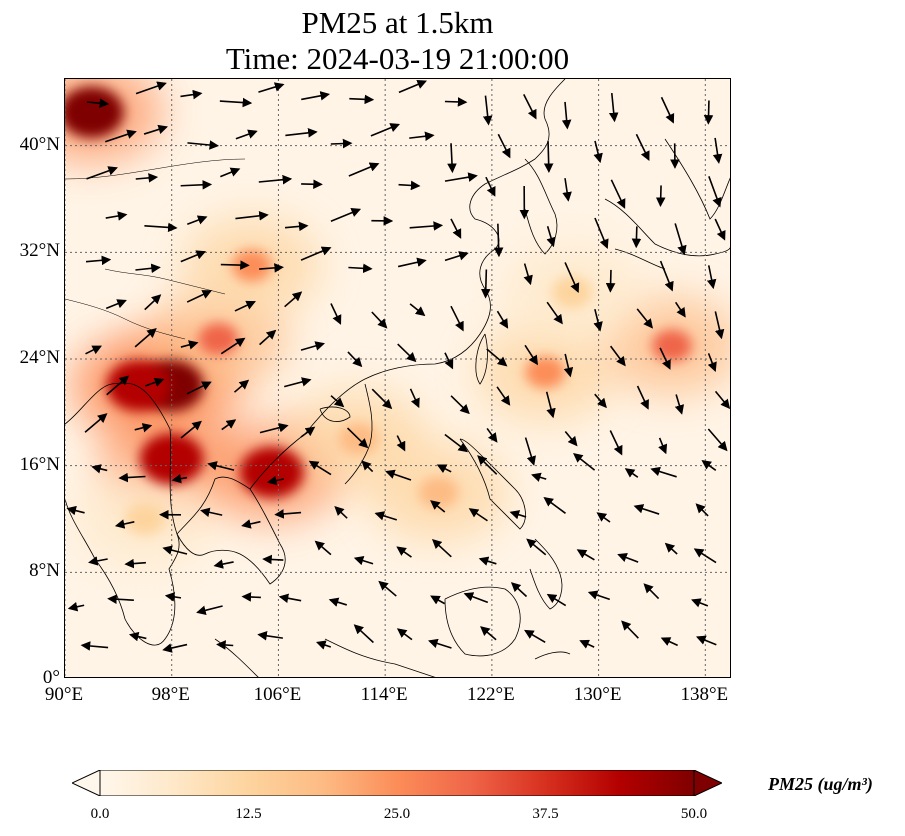 Image resolution: width=905 pixels, height=836 pixels. I want to click on map-title-line-2: Time: 2024-03-19 21:00:00, so click(397, 58).